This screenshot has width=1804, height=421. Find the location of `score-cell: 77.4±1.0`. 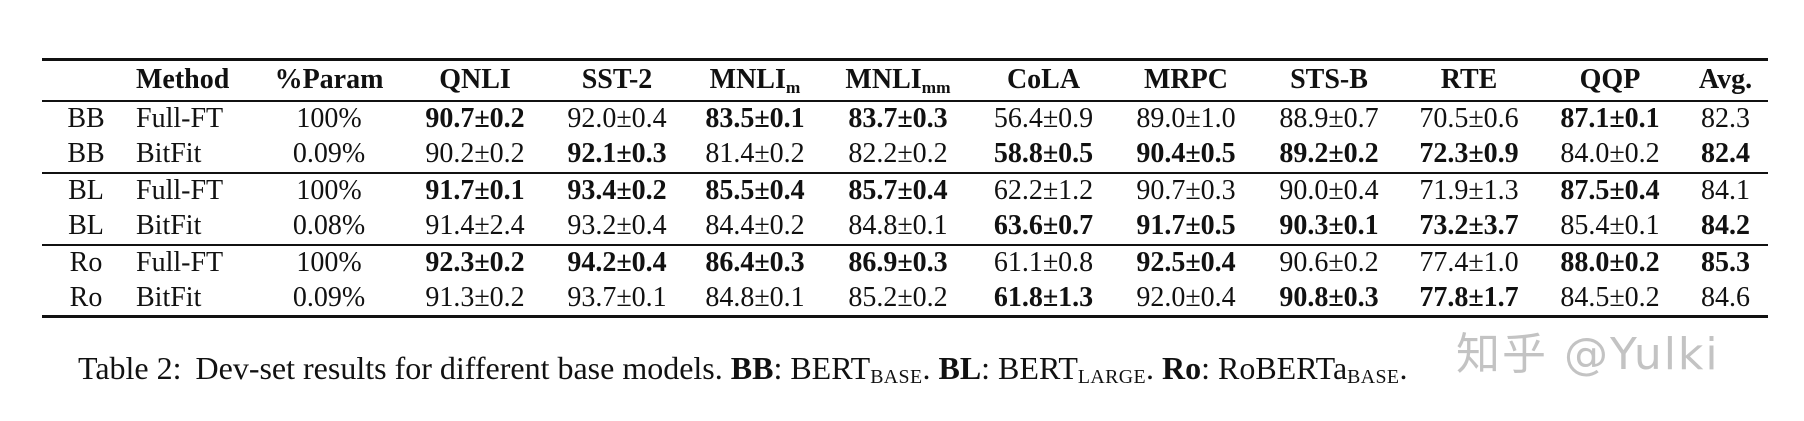

score-cell: 77.4±1.0 is located at coordinates (1469, 262).